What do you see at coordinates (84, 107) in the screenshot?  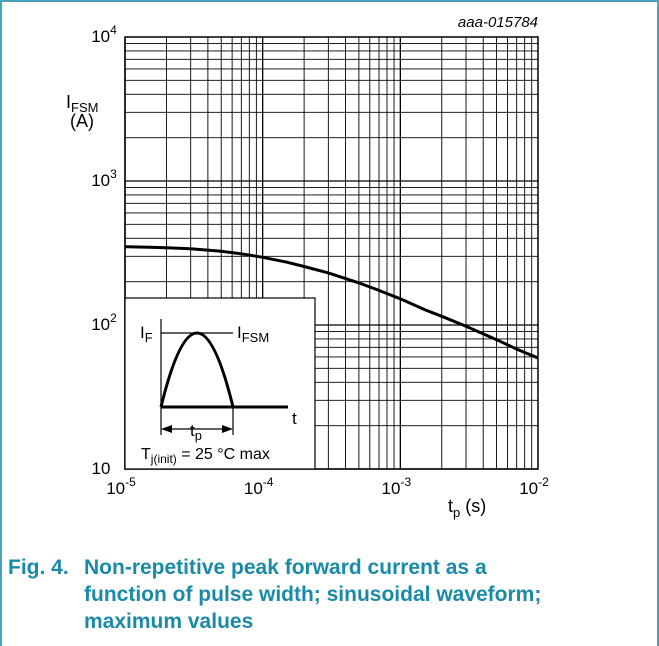 I see `y-axis-label-sub: FSM` at bounding box center [84, 107].